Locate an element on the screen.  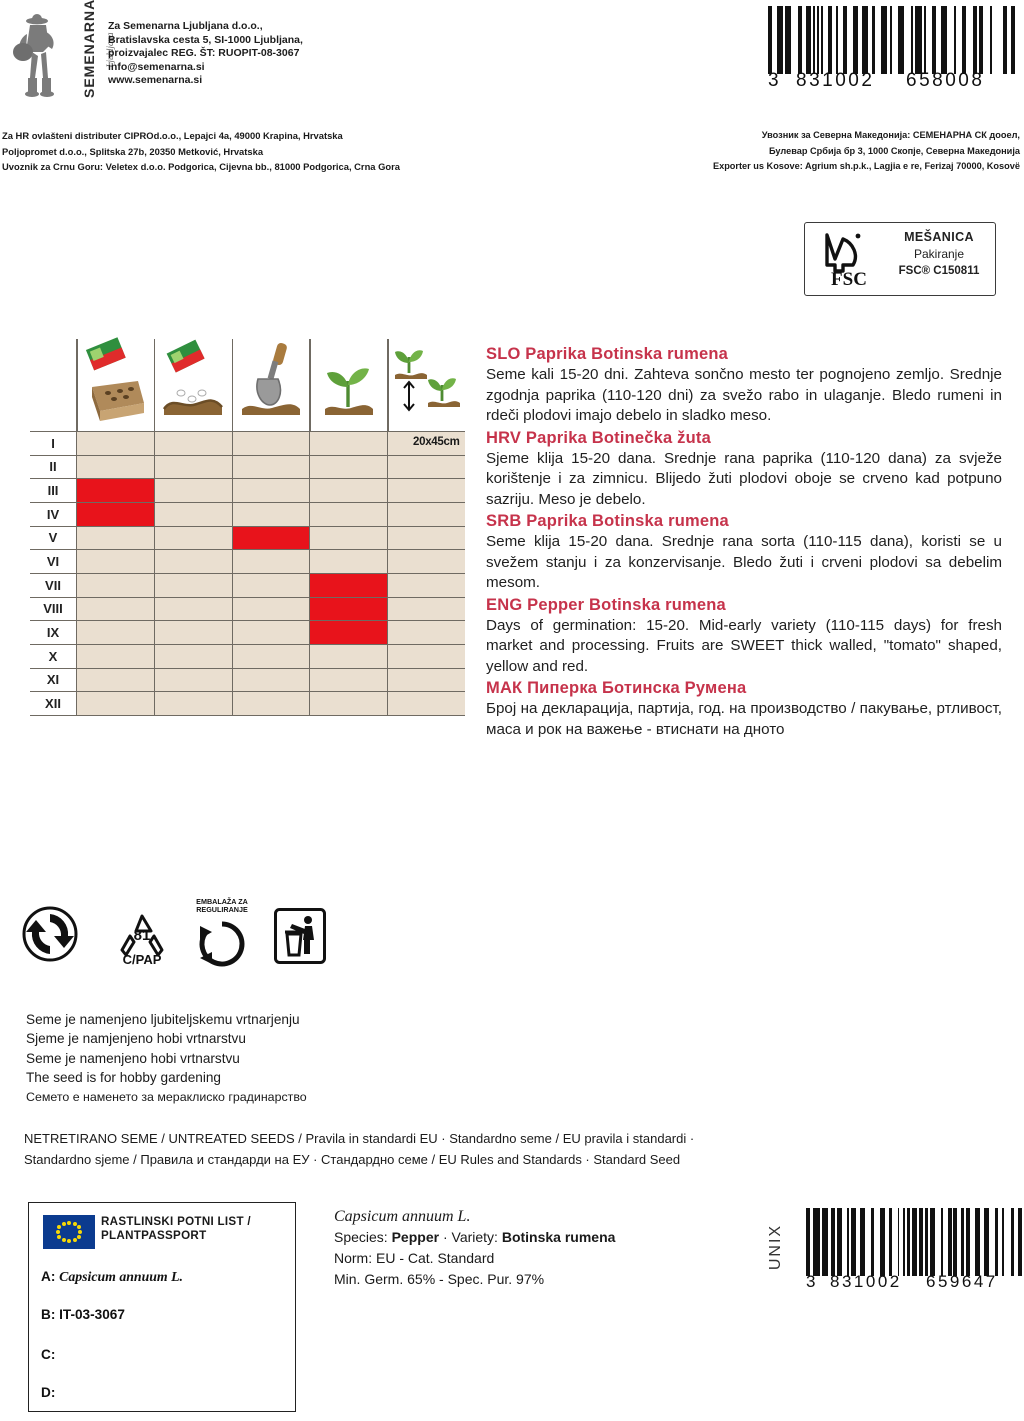
passport-row-a: A: Capsicum annuum L. is located at coordinates (112, 1277).